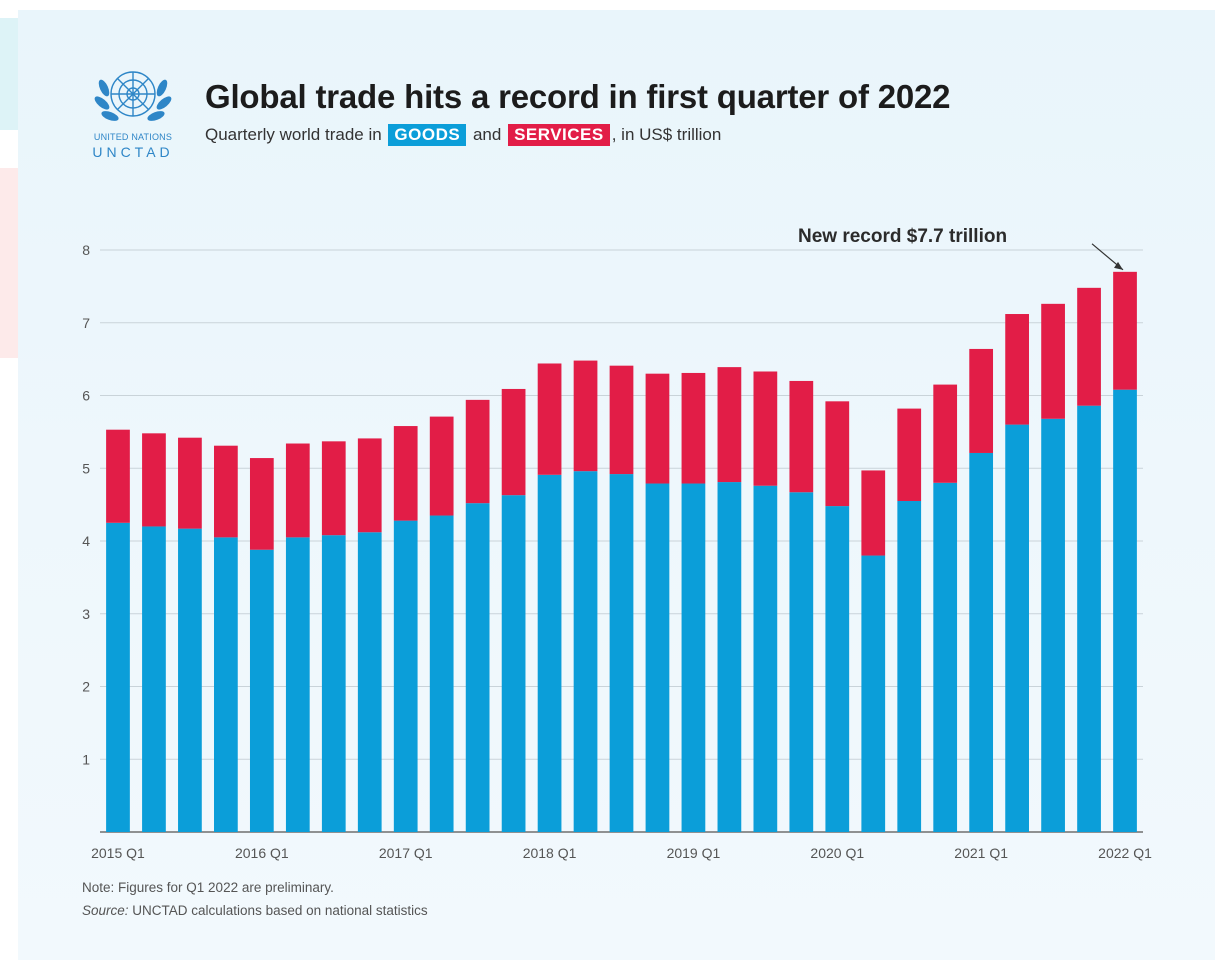 The image size is (1215, 965). Describe the element at coordinates (9, 74) in the screenshot. I see `left-accent-cyan` at that location.